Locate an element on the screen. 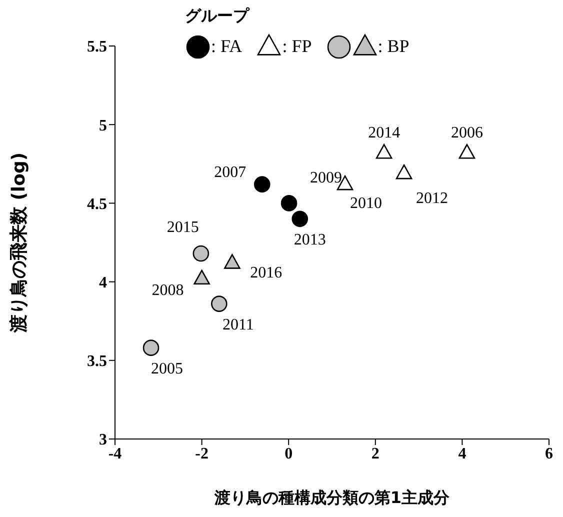 This screenshot has height=517, width=563. legend-label: : BP is located at coordinates (394, 46).